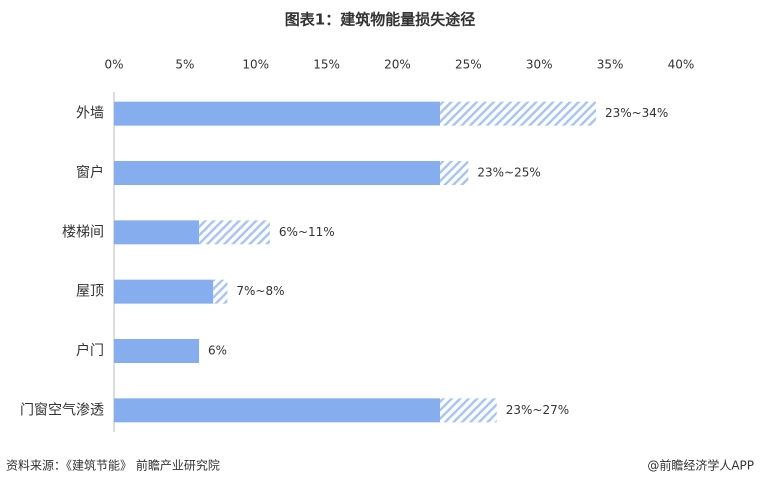 This screenshot has height=486, width=760. Describe the element at coordinates (113, 65) in the screenshot. I see `x-tick-label: 0%` at that location.